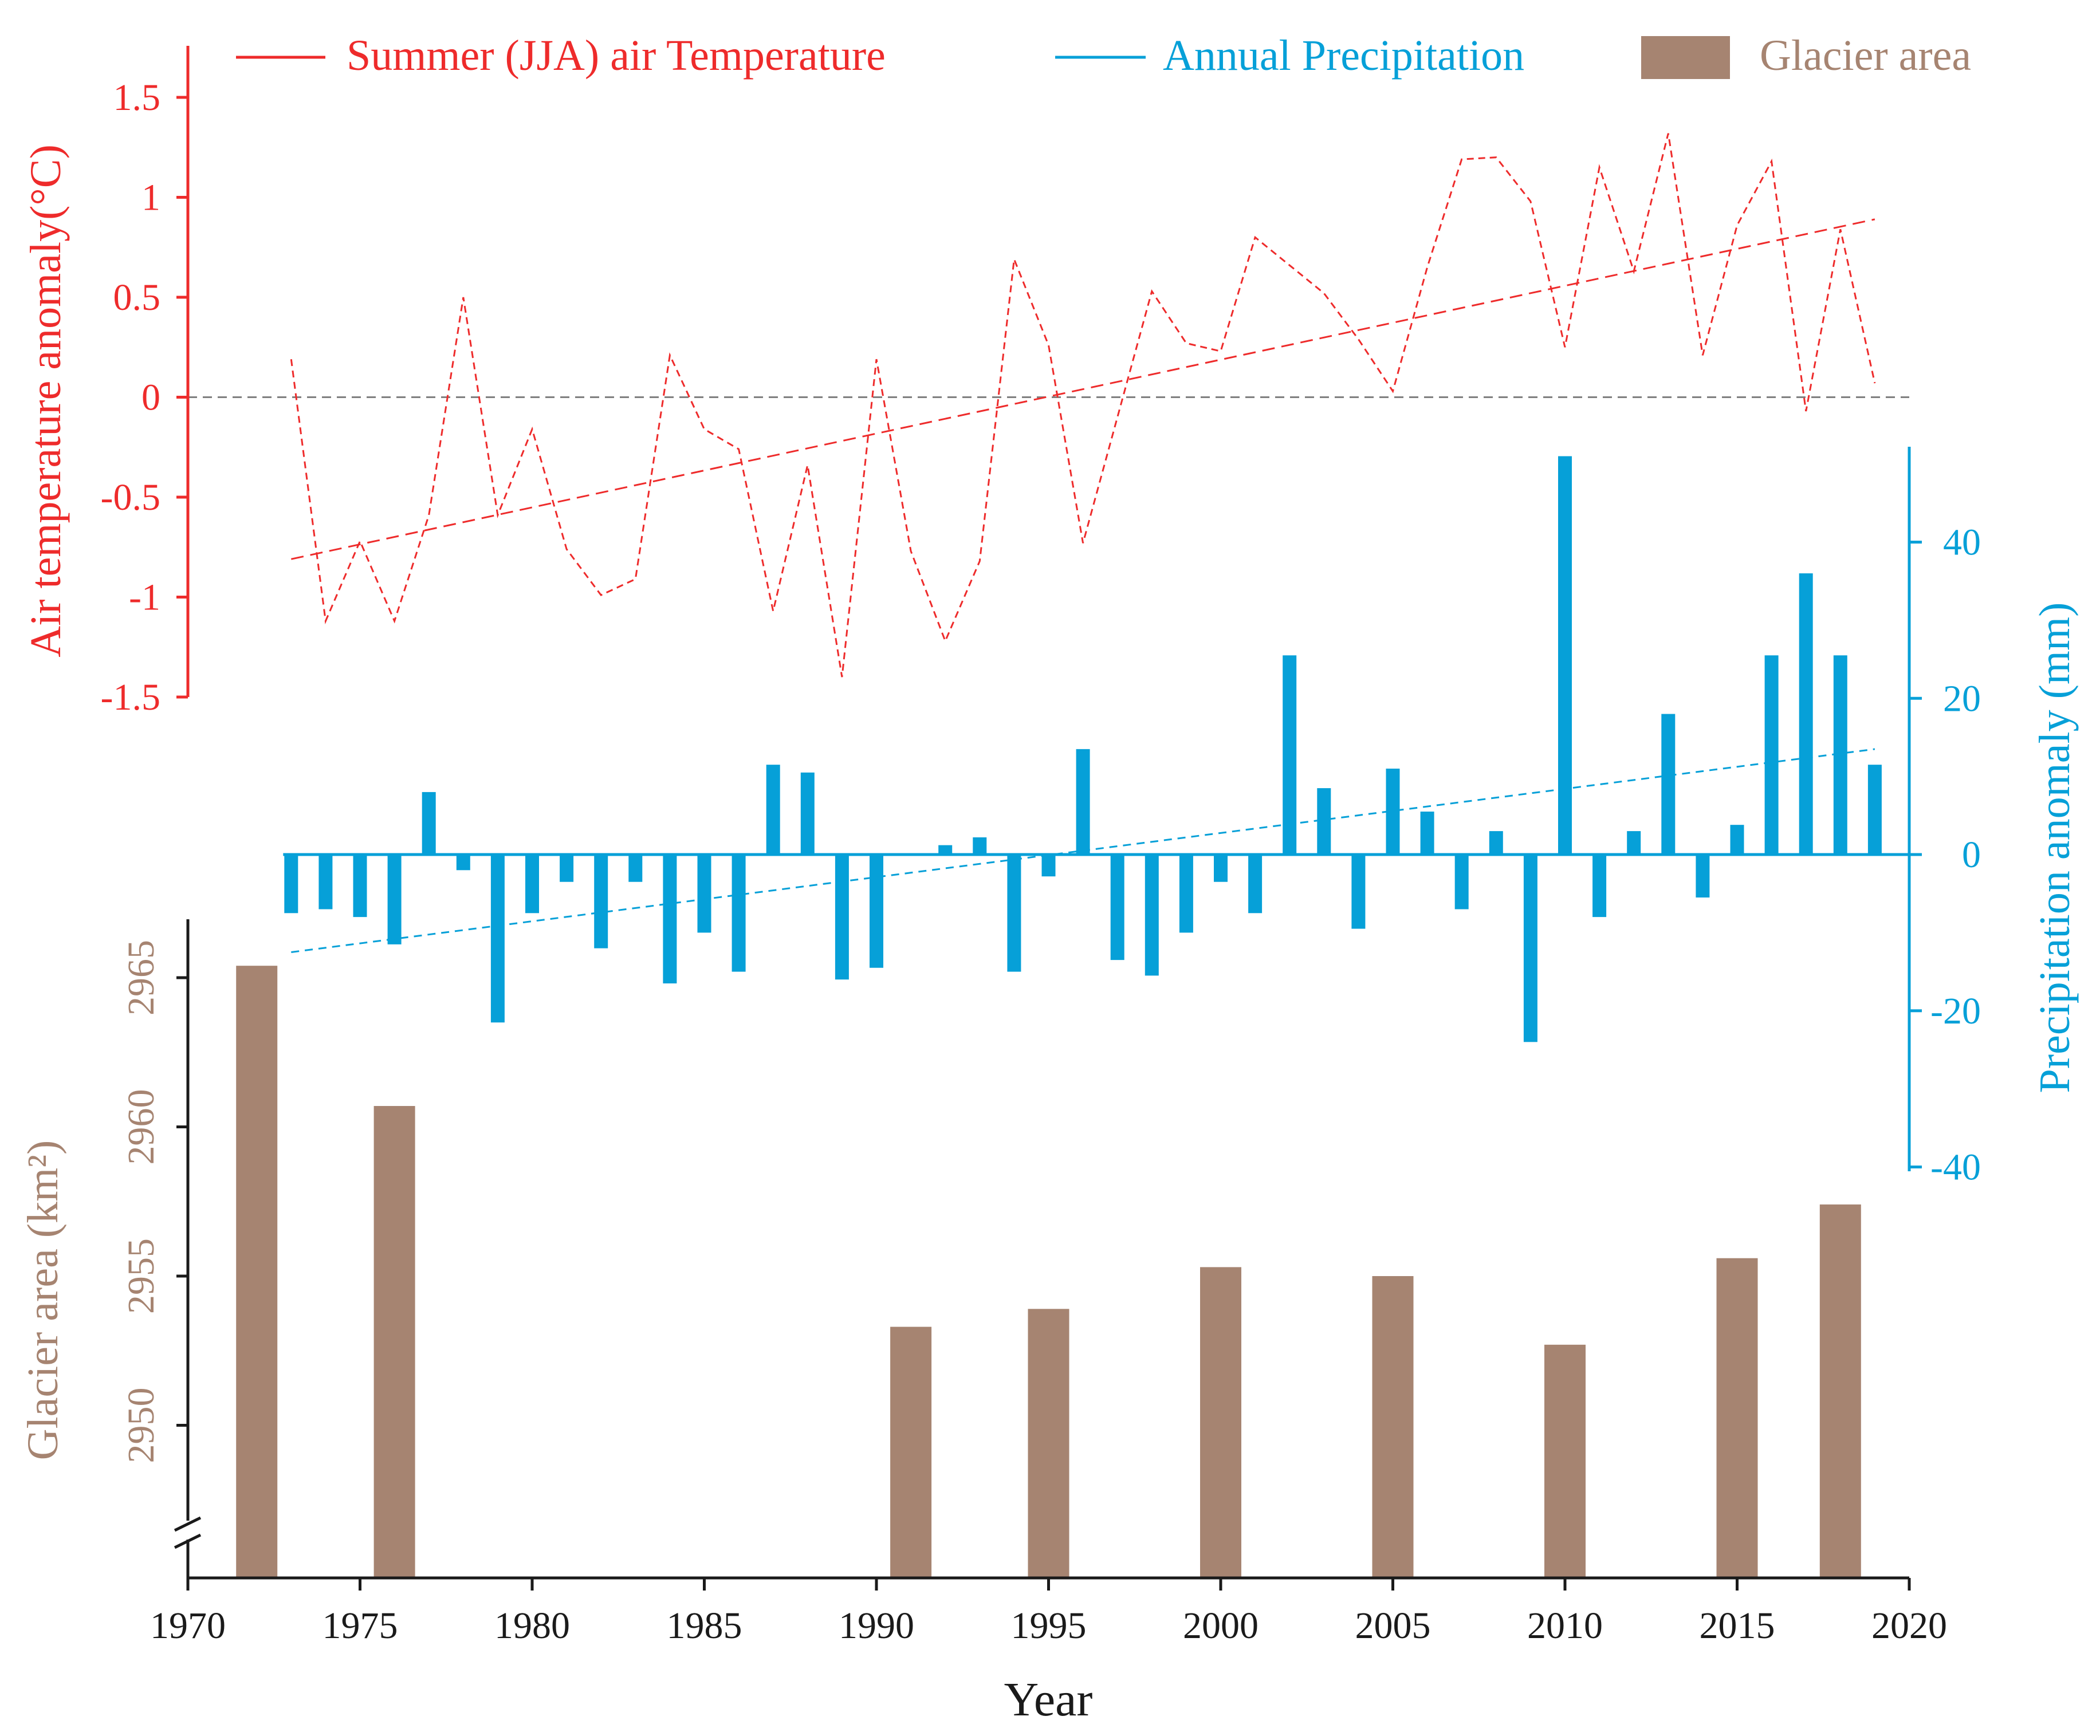 The width and height of the screenshot is (2100, 1736). What do you see at coordinates (150, 398) in the screenshot?
I see `temperature-y-tick-label: 0` at bounding box center [150, 398].